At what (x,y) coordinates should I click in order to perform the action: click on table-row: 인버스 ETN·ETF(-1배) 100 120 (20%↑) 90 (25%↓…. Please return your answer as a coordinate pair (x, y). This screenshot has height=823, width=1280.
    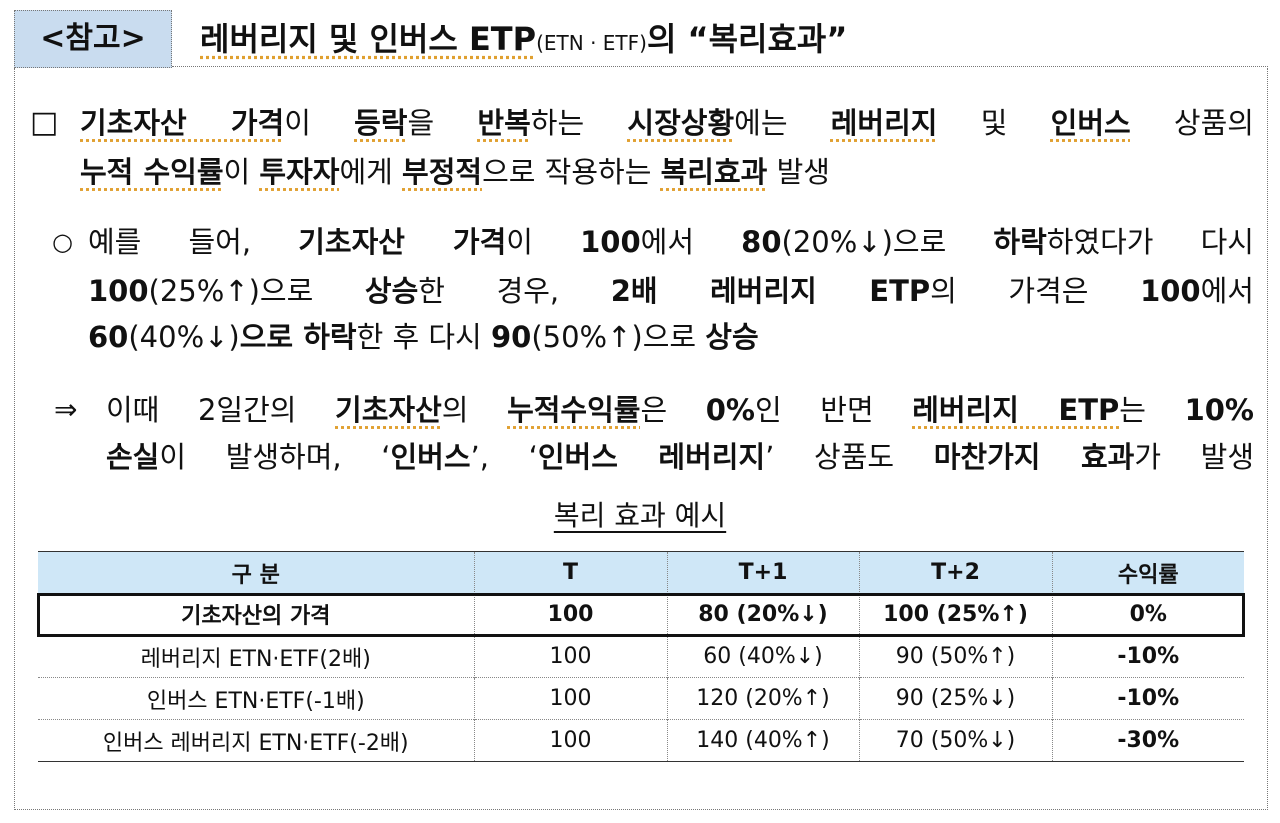
    Looking at the image, I should click on (641, 698).